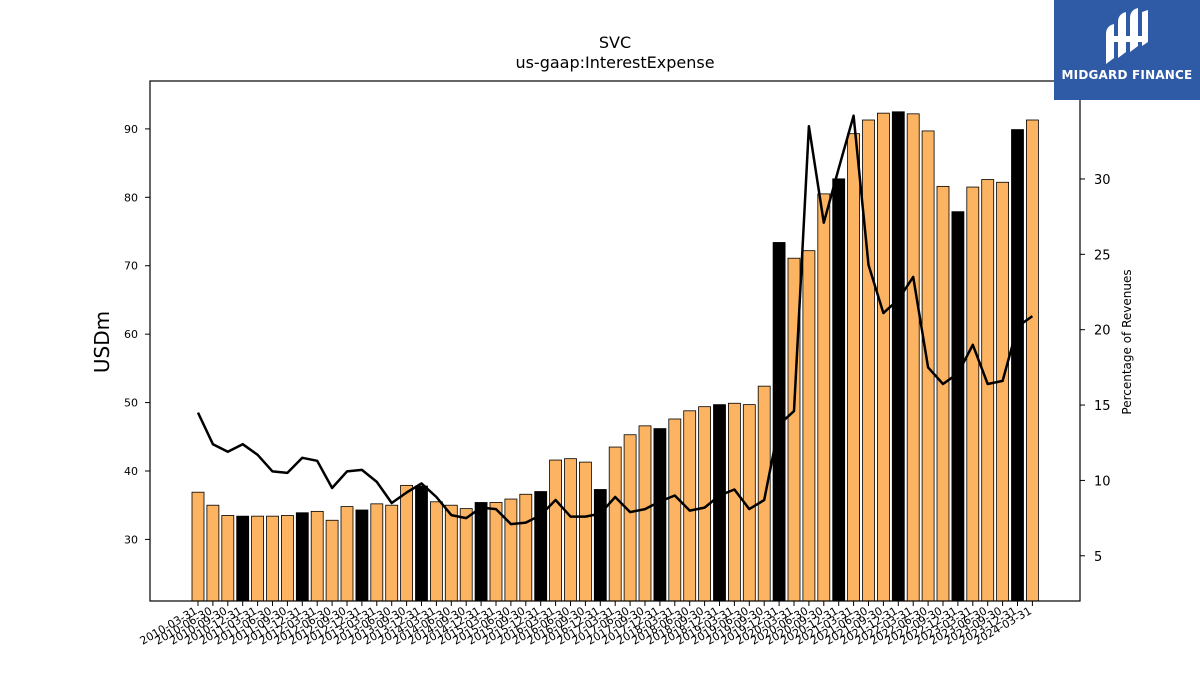 The width and height of the screenshot is (1200, 675). What do you see at coordinates (131, 334) in the screenshot?
I see `y-tick-label: 60` at bounding box center [131, 334].